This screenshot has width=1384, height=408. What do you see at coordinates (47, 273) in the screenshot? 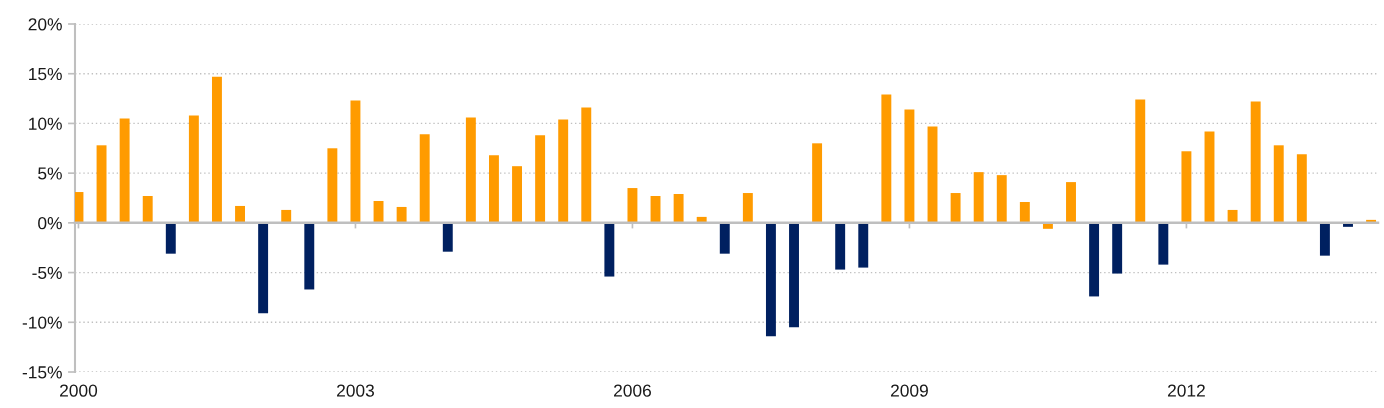
I see `y-tick-label: -5%` at bounding box center [47, 273].